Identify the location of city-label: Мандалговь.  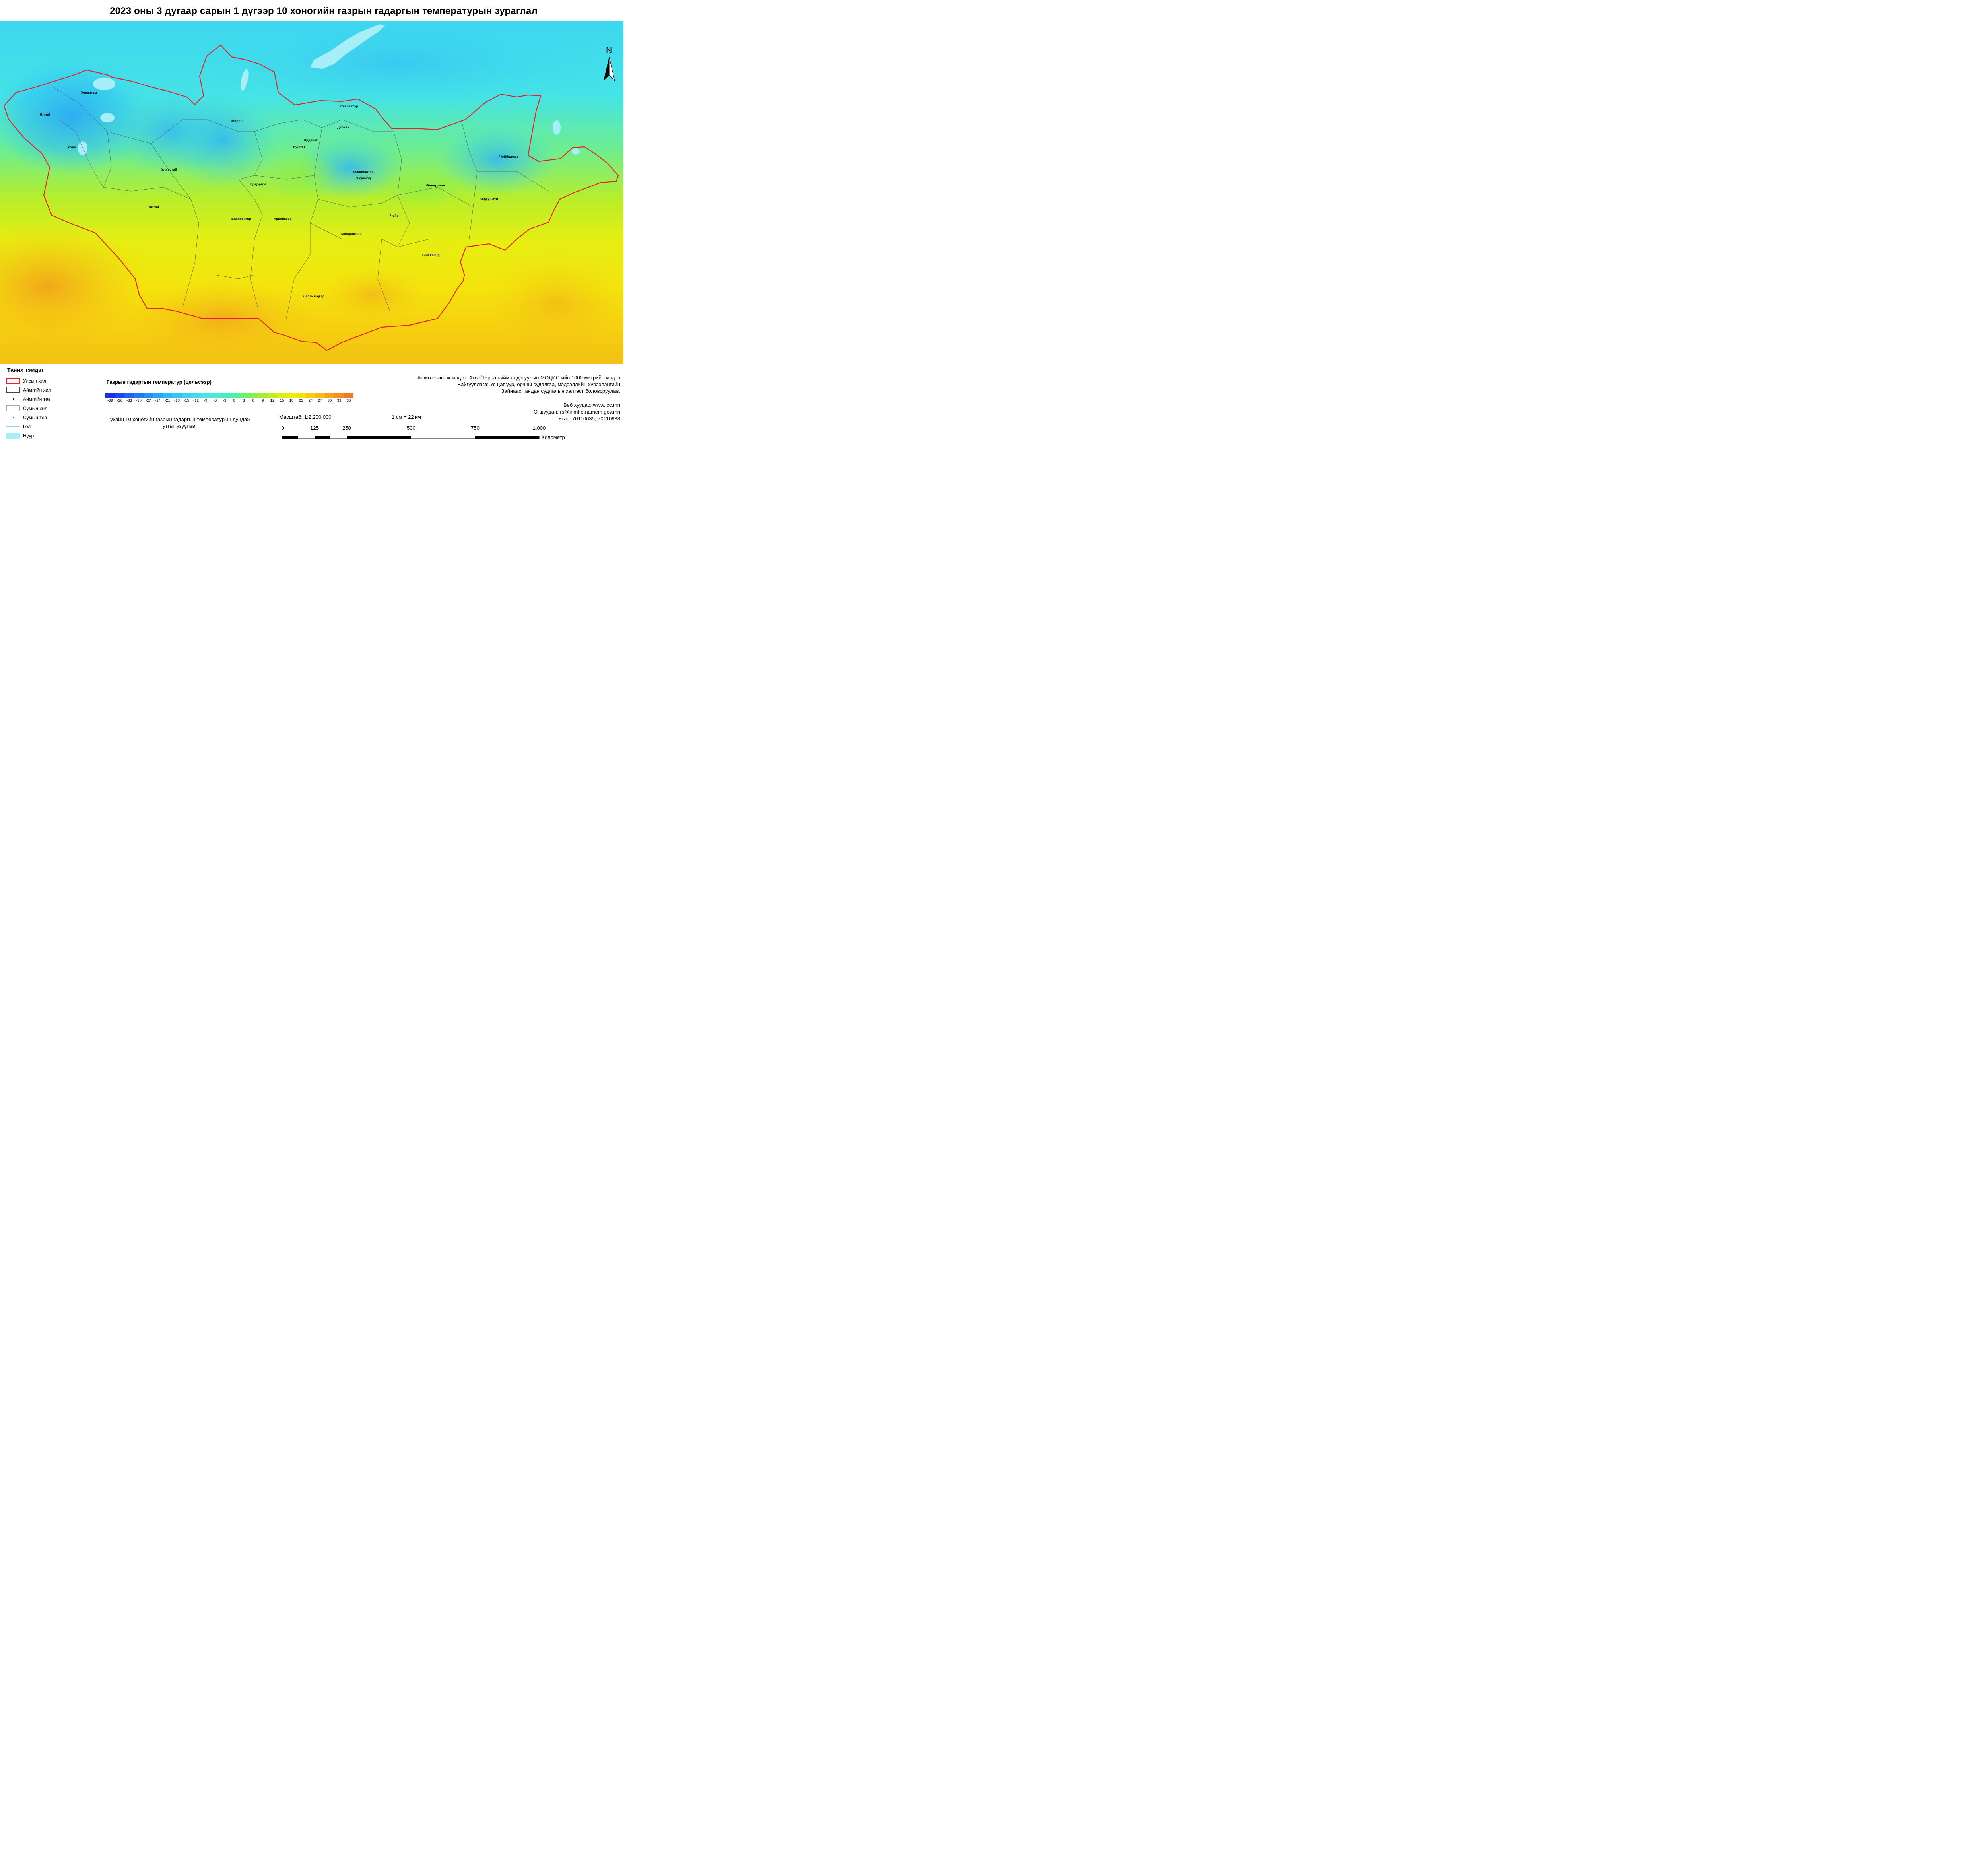
(351, 234).